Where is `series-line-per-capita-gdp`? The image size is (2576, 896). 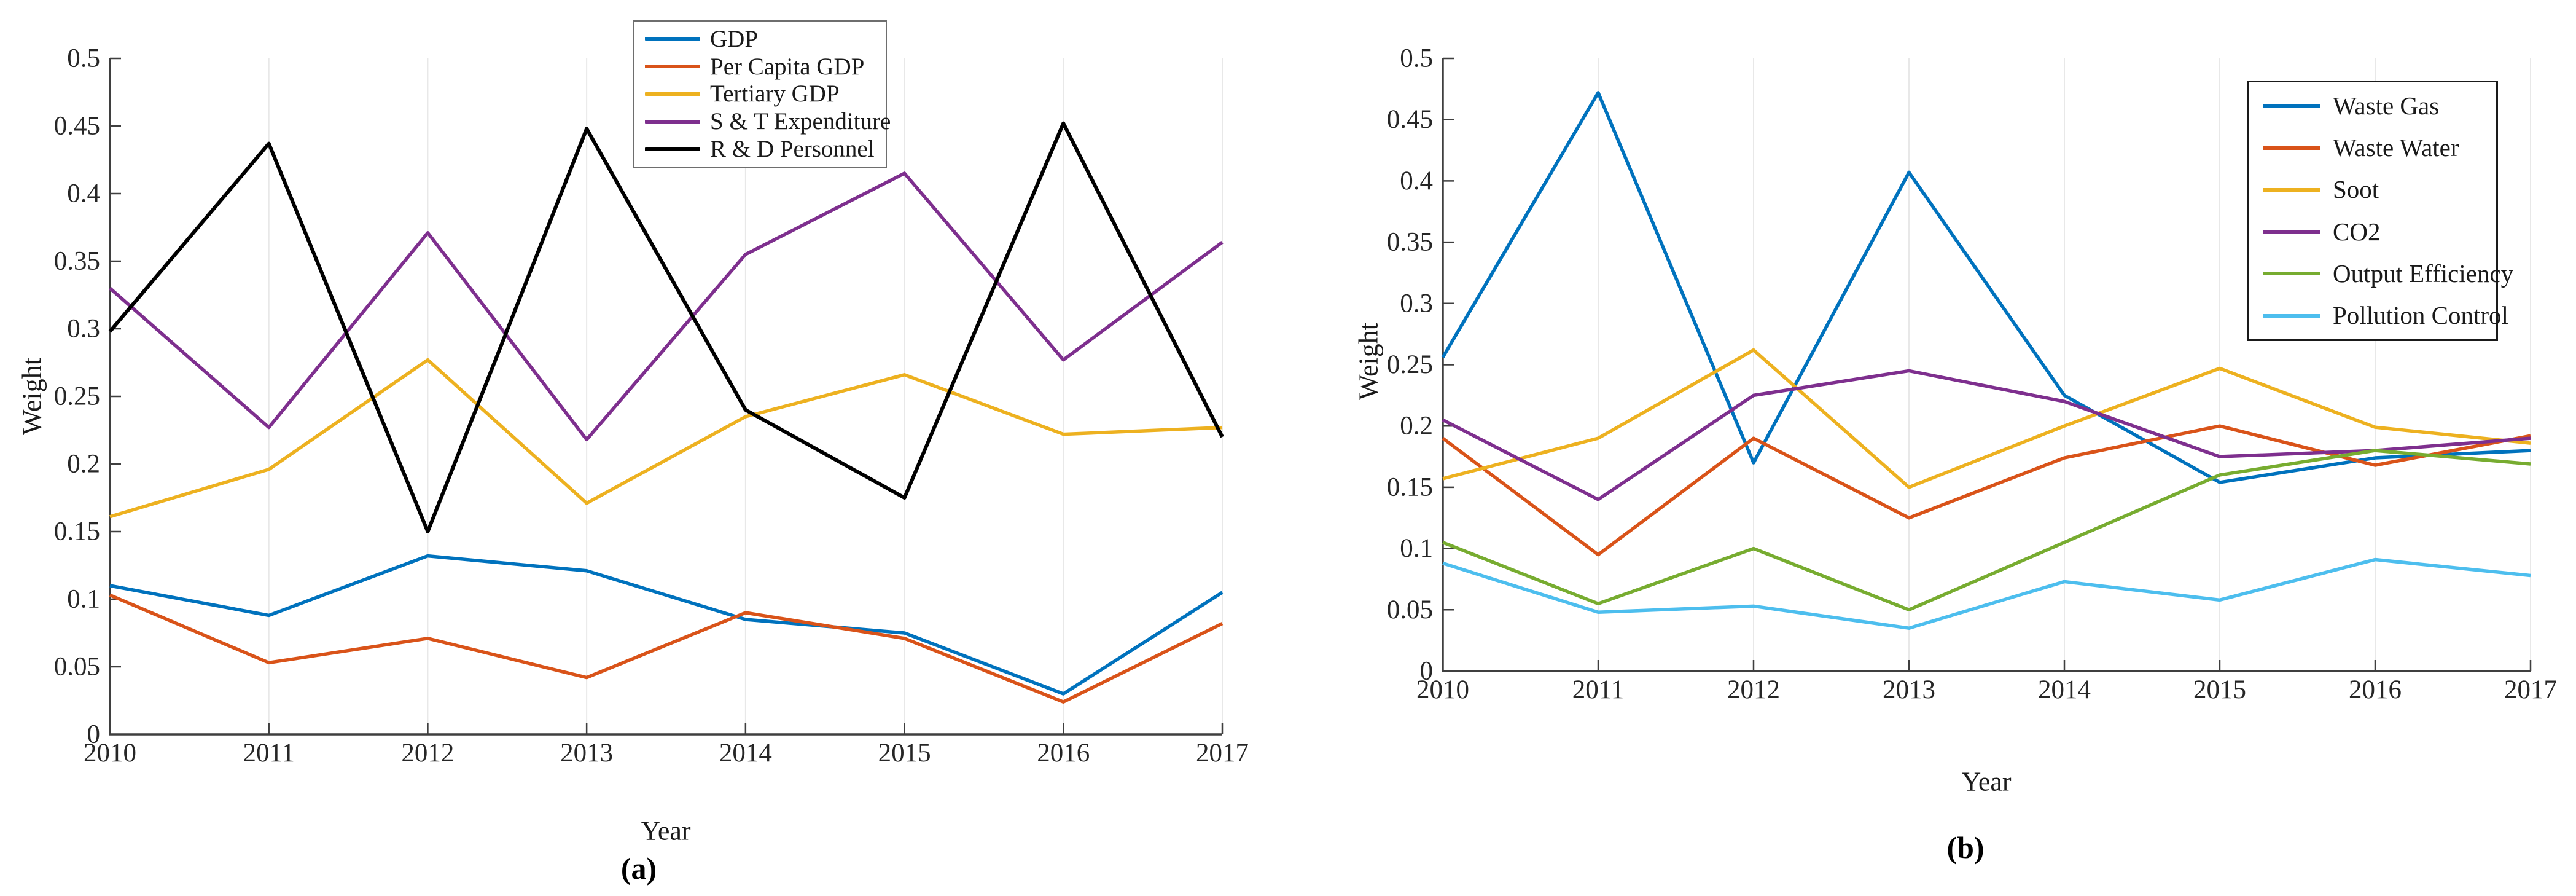 series-line-per-capita-gdp is located at coordinates (666, 648).